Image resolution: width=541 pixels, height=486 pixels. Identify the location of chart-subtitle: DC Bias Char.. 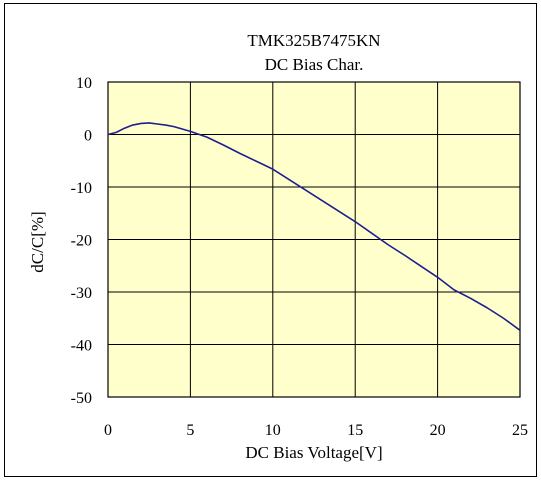
(314, 64).